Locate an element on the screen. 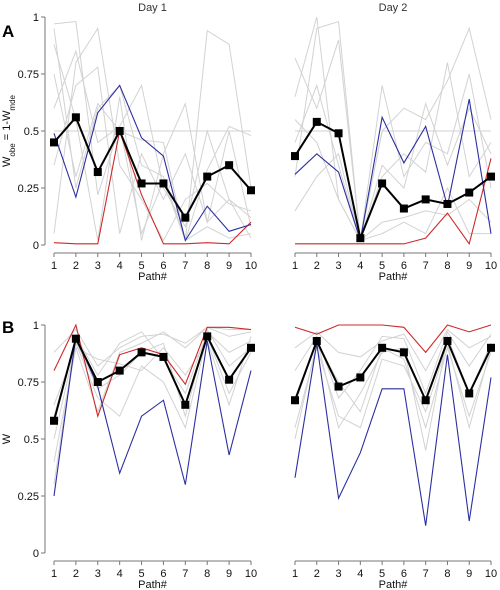 The image size is (500, 590). y-axis-label-part: mde is located at coordinates (12, 102).